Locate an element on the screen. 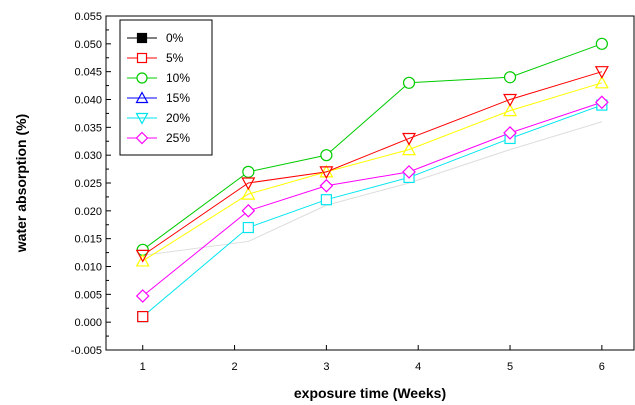  legend-label: 0% is located at coordinates (175, 38).